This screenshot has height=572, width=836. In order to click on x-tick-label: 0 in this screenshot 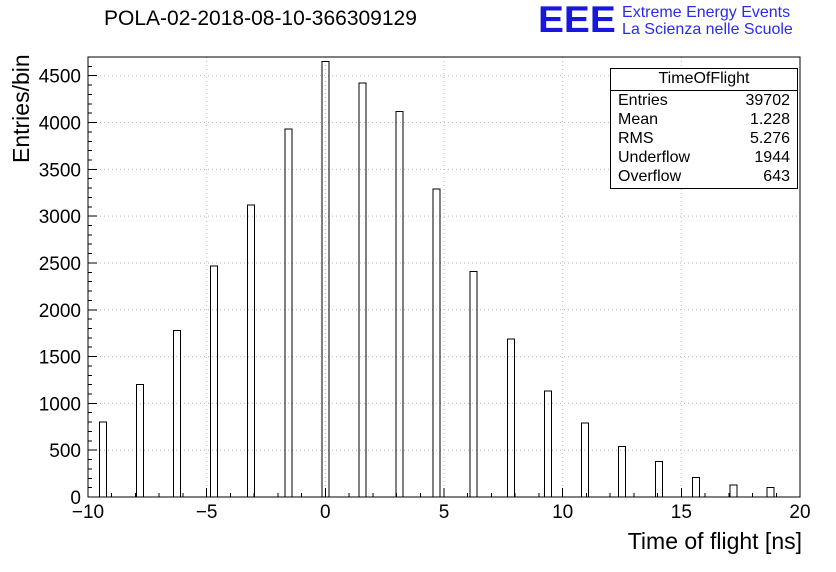, I will do `click(325, 512)`.